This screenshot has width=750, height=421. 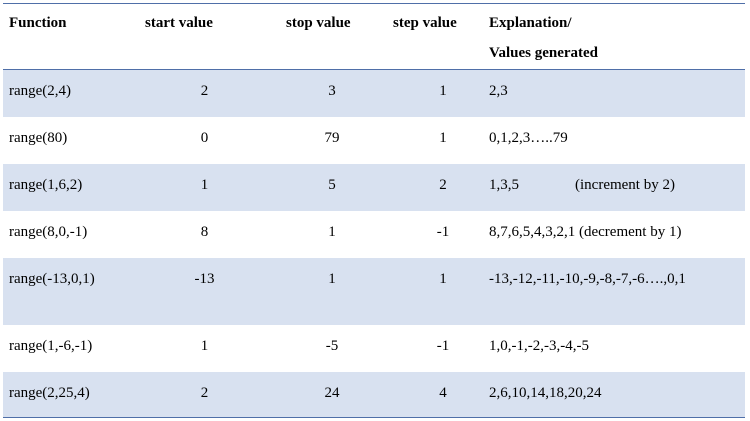 I want to click on header-explanation-line1: Explanation/, so click(x=530, y=23).